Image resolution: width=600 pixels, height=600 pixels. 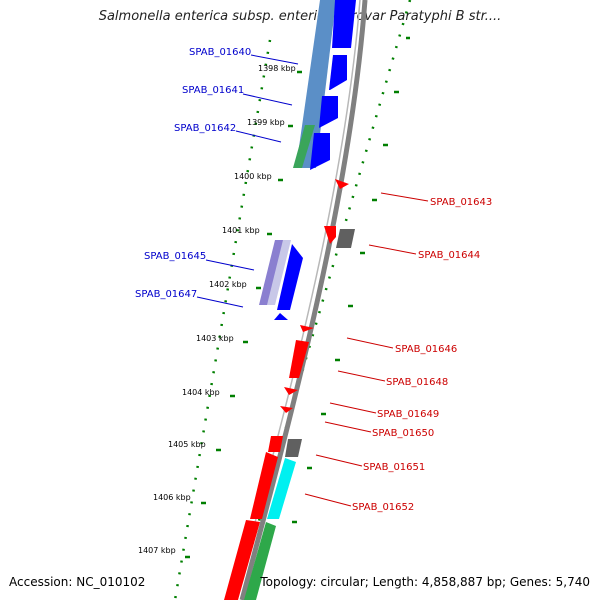 What do you see at coordinates (461, 202) in the screenshot?
I see `gene-label-spab-01643: SPAB_01643` at bounding box center [461, 202].